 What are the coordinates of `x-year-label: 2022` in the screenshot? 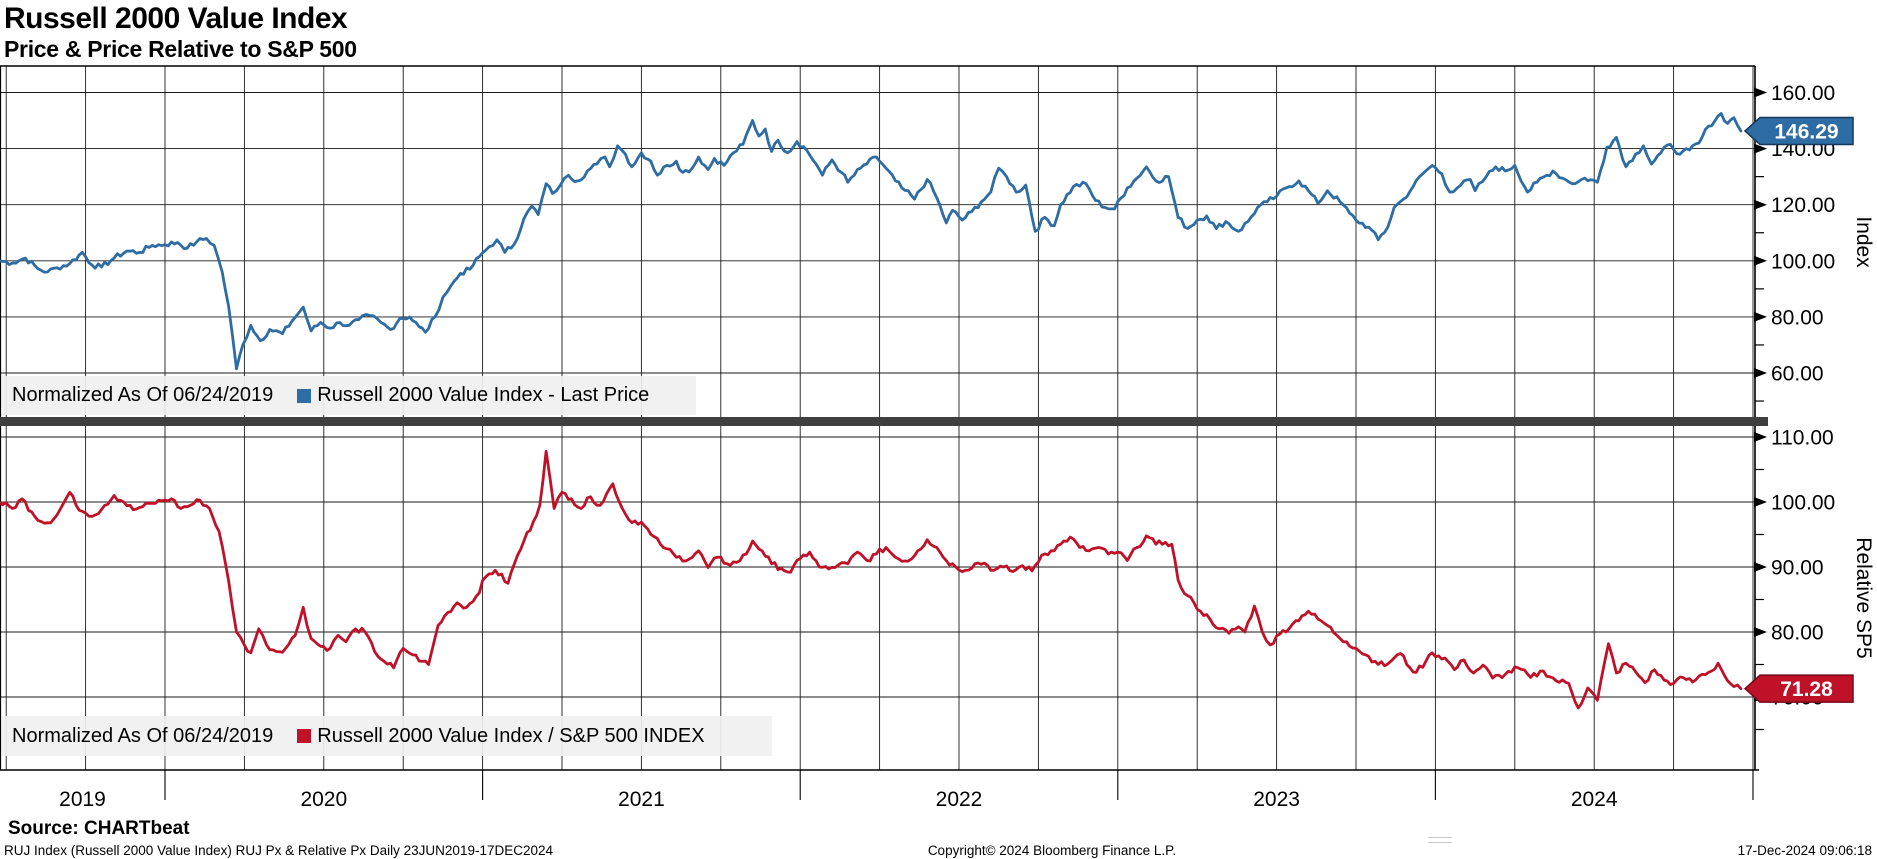 It's located at (959, 799).